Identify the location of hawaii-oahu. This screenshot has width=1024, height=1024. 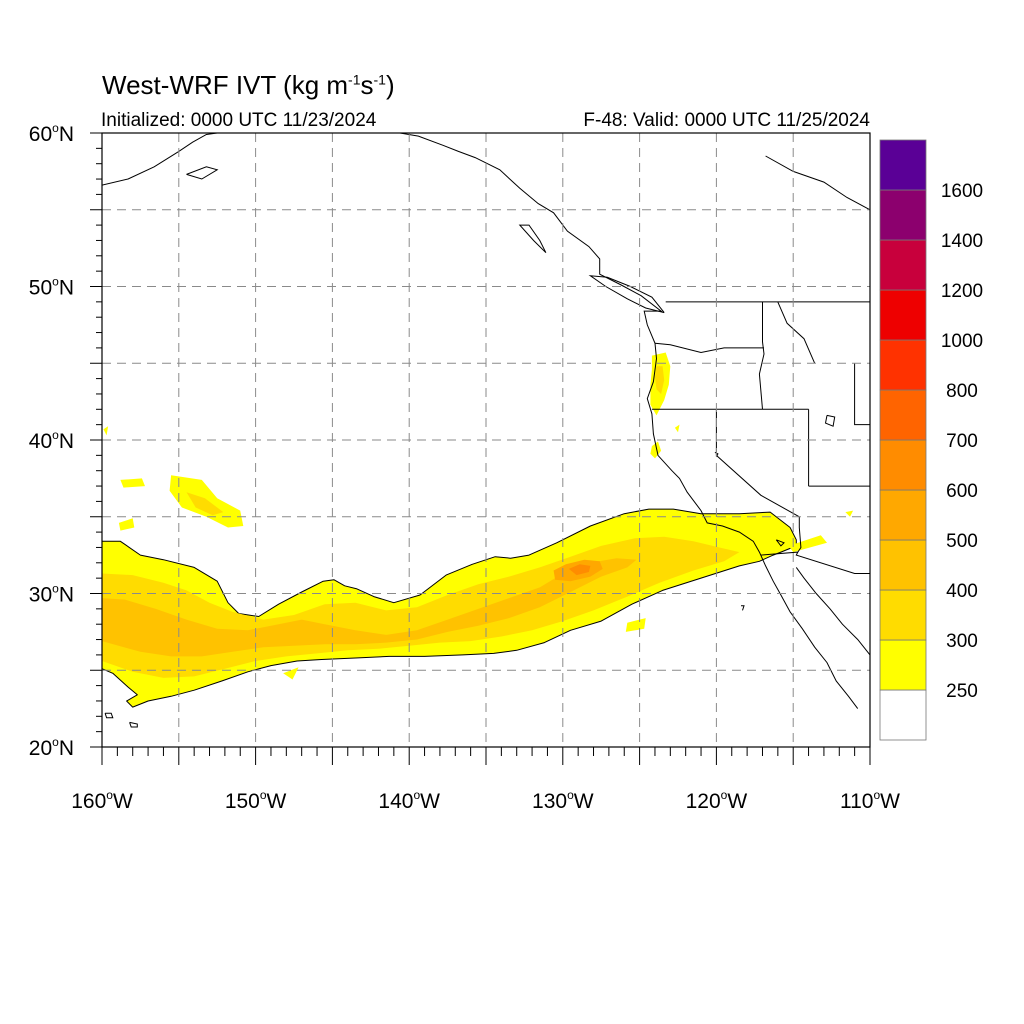
(133, 724).